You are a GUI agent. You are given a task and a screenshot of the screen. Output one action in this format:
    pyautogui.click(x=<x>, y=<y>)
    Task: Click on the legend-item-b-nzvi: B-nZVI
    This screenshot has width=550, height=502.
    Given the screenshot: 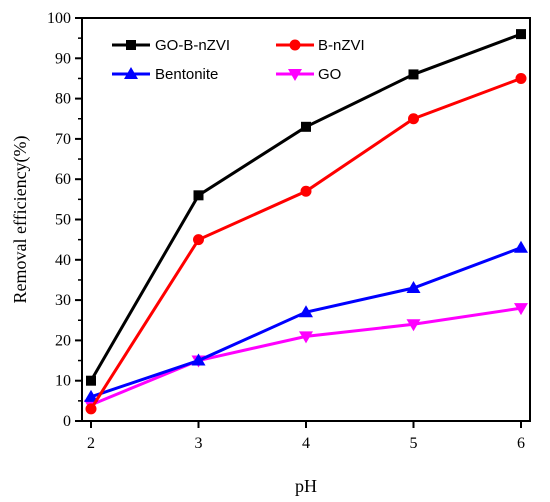 What is the action you would take?
    pyautogui.click(x=320, y=45)
    